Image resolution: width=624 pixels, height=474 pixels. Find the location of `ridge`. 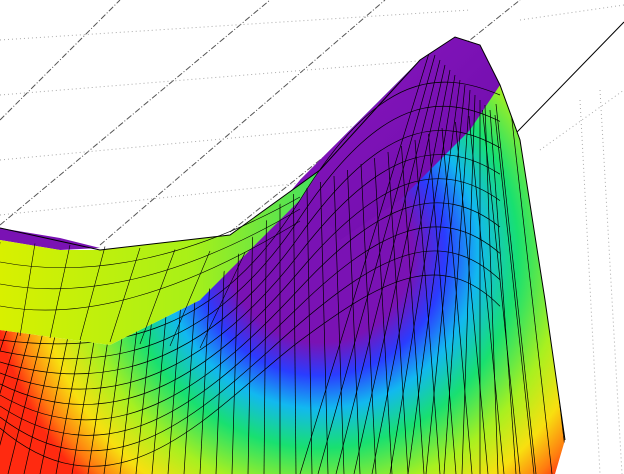

ridge is located at coordinates (400, 138).